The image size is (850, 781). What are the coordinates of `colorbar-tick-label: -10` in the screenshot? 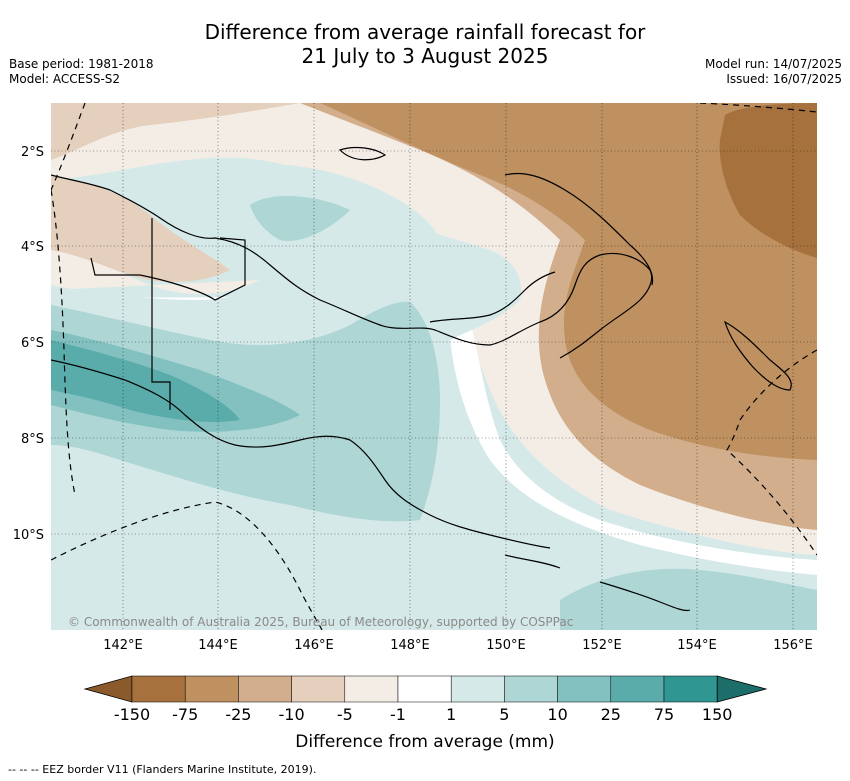 It's located at (292, 714).